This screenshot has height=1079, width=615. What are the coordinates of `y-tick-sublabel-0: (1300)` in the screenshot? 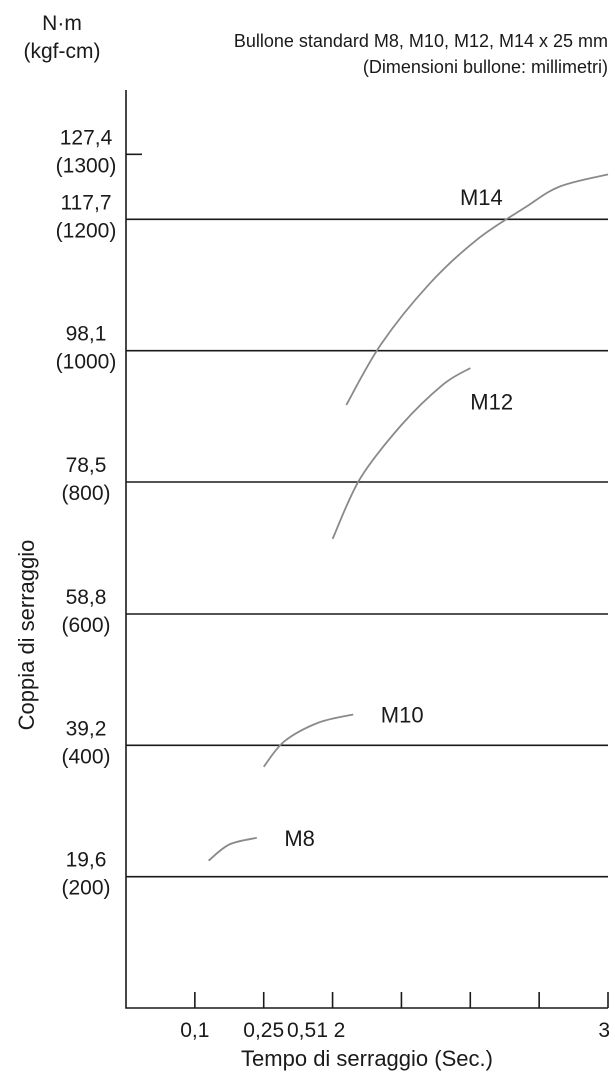 It's located at (86, 165).